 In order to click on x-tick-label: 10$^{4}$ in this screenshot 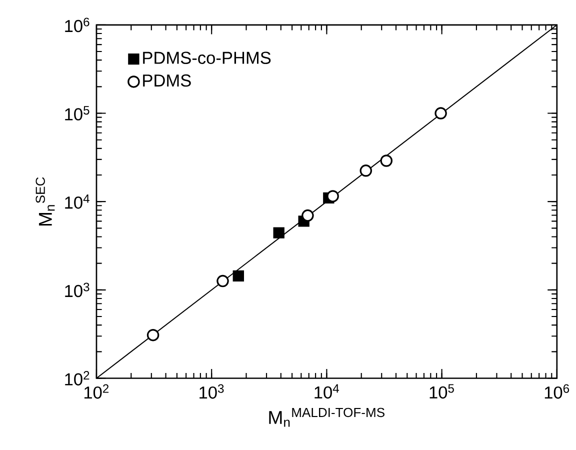, I will do `click(327, 391)`.